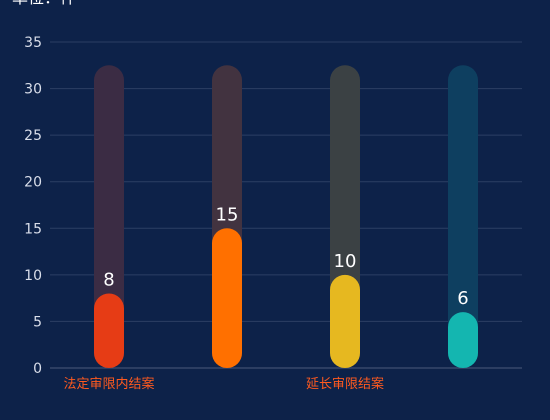  I want to click on unit-label: 单位：件, so click(44, 4).